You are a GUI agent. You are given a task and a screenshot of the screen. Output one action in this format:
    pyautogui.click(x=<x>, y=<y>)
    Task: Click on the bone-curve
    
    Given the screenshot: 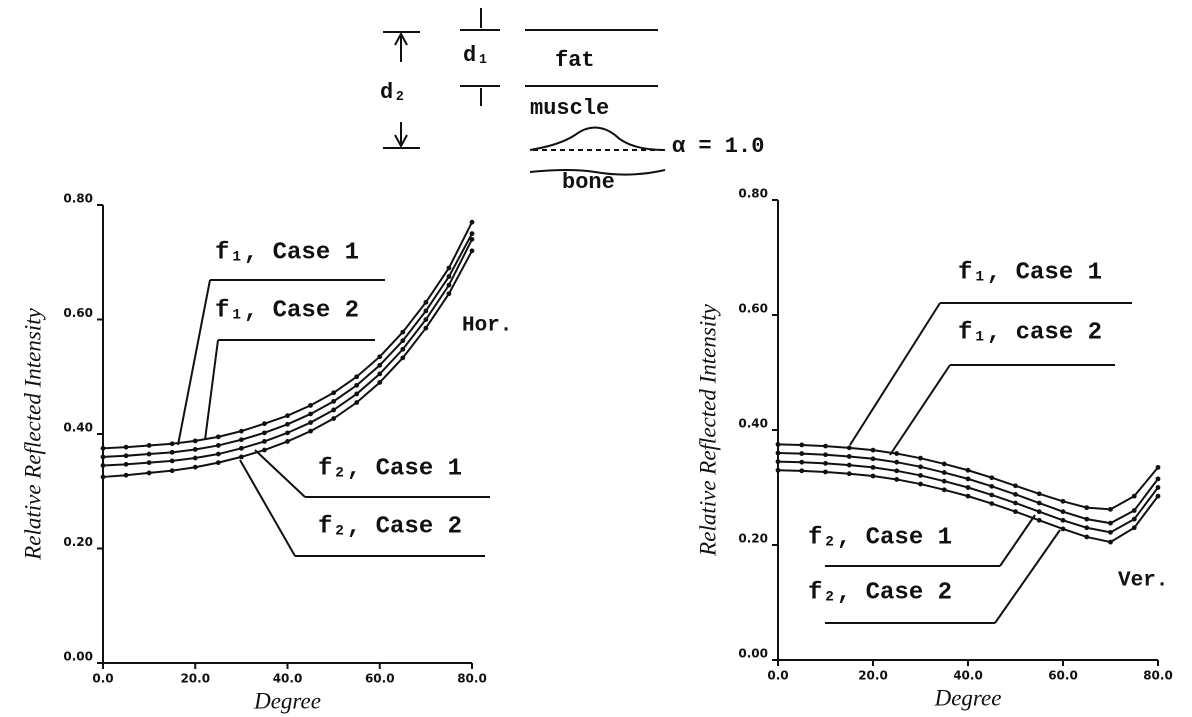 What is the action you would take?
    pyautogui.click(x=597, y=138)
    